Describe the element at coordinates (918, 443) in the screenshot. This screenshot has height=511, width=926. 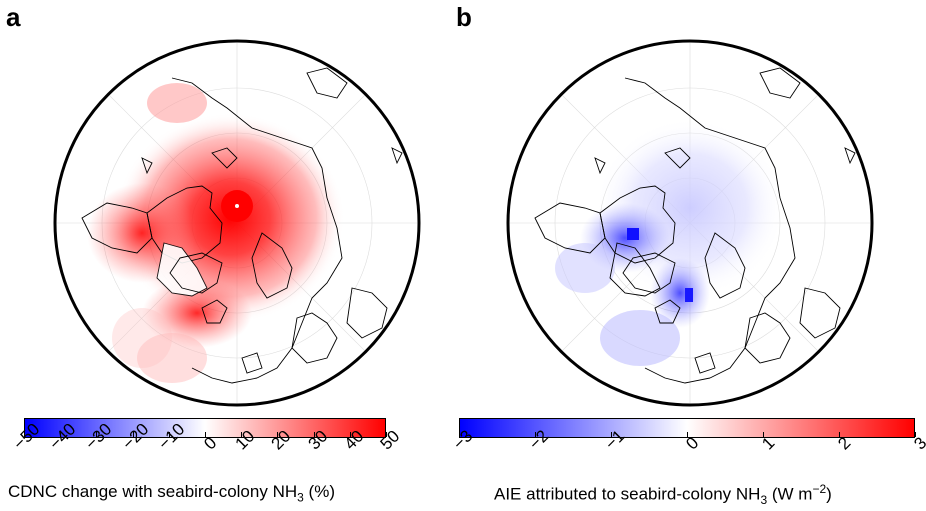
I see `colorbar-tick-label: 3` at that location.